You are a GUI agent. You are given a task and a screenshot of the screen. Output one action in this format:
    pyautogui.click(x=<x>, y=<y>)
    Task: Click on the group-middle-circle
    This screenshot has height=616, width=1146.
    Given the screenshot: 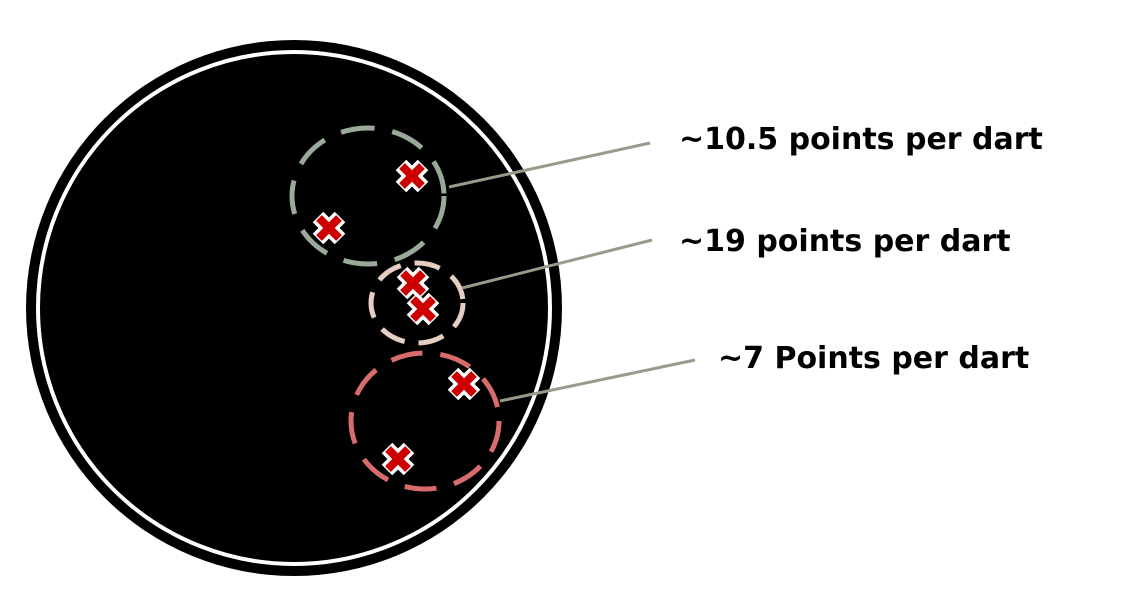 What is the action you would take?
    pyautogui.click(x=417, y=303)
    